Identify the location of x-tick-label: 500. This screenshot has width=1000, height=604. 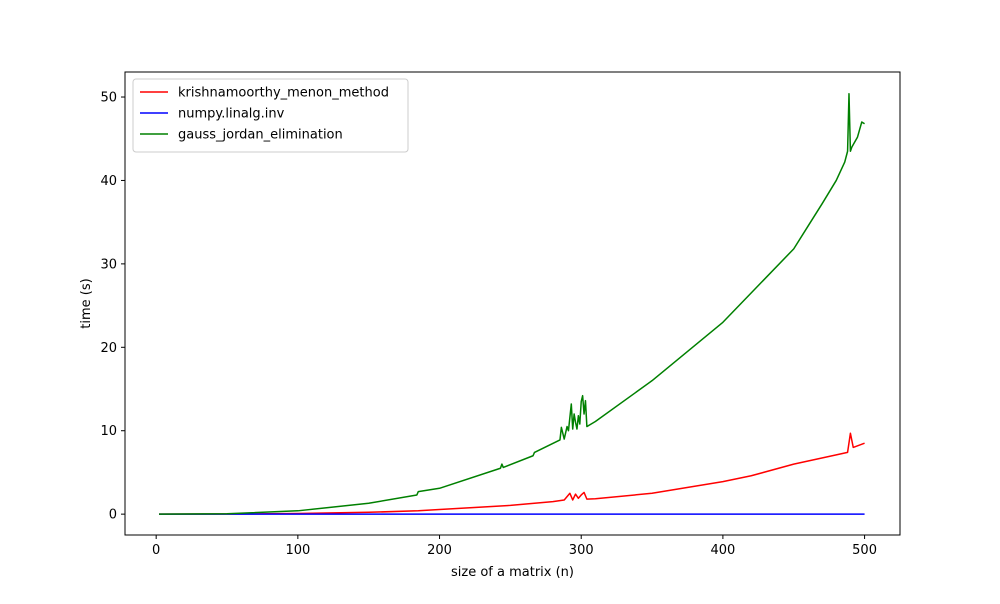
(864, 550).